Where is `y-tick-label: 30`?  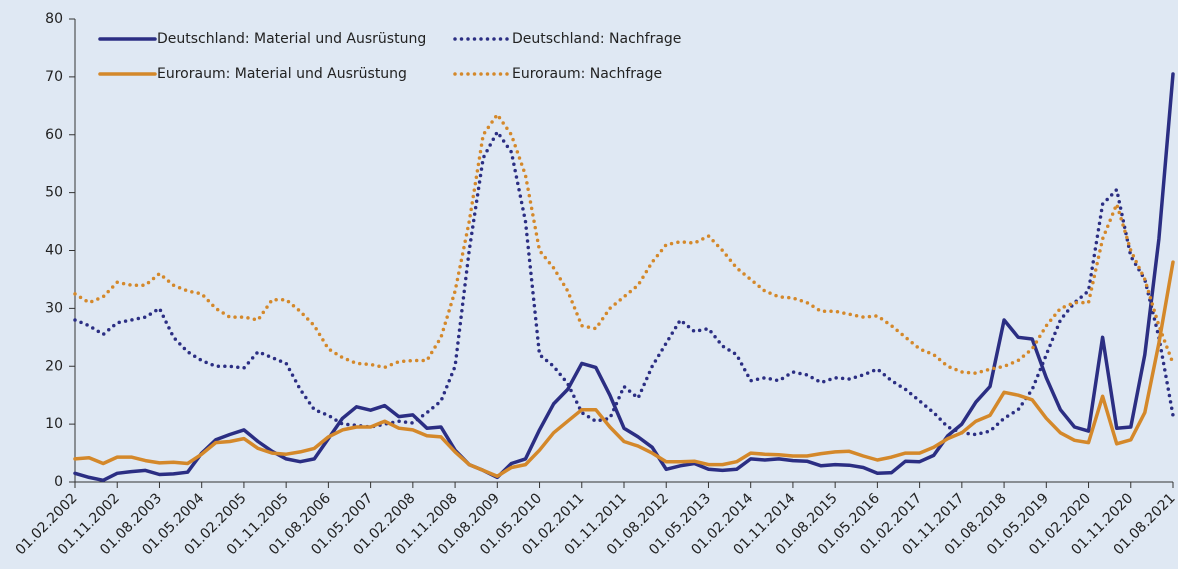
y-tick-label: 30 is located at coordinates (54, 308).